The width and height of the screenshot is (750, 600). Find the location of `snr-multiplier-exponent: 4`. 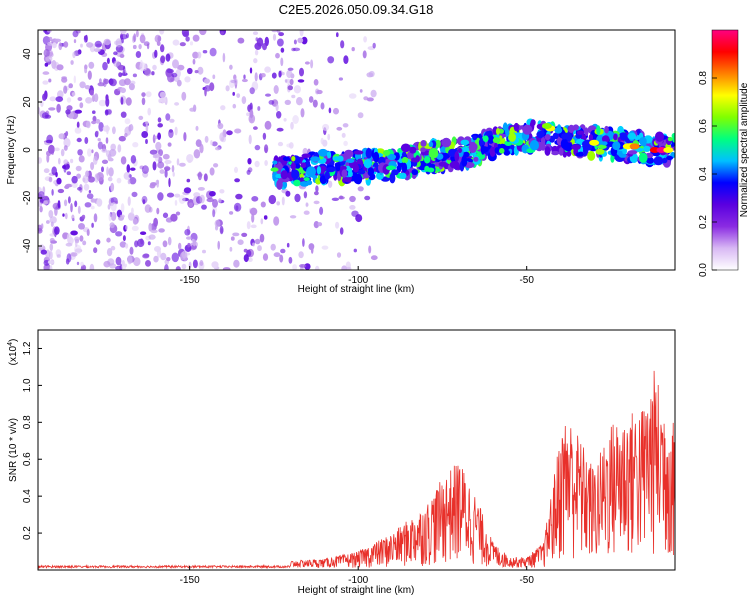

snr-multiplier-exponent: 4 is located at coordinates (10, 344).